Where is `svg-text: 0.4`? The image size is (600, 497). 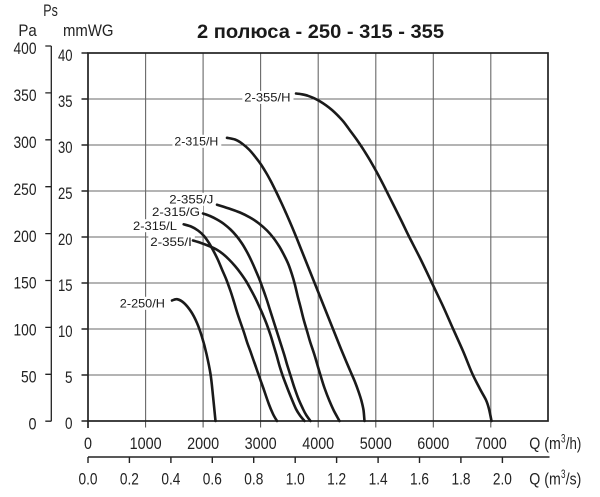 svg-text: 0.4 is located at coordinates (170, 478).